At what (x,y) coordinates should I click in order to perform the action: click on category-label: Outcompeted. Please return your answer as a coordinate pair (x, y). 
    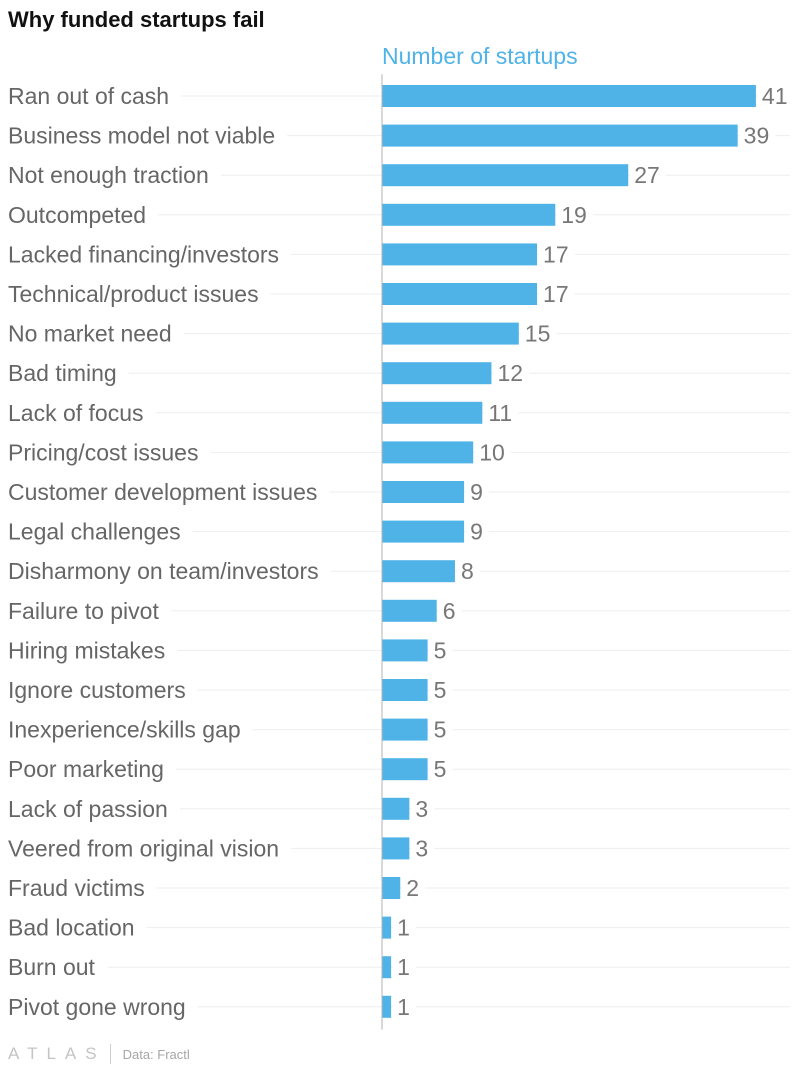
    Looking at the image, I should click on (77, 215).